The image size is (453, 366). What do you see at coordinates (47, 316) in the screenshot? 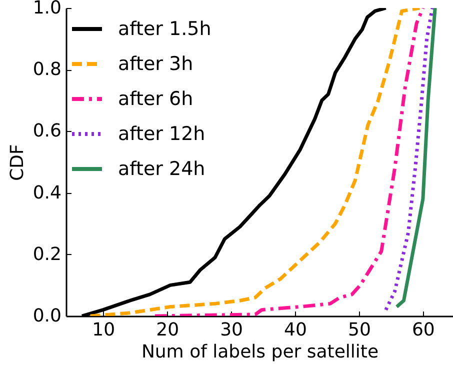
I see `y-tick-label: 0.0` at bounding box center [47, 316].